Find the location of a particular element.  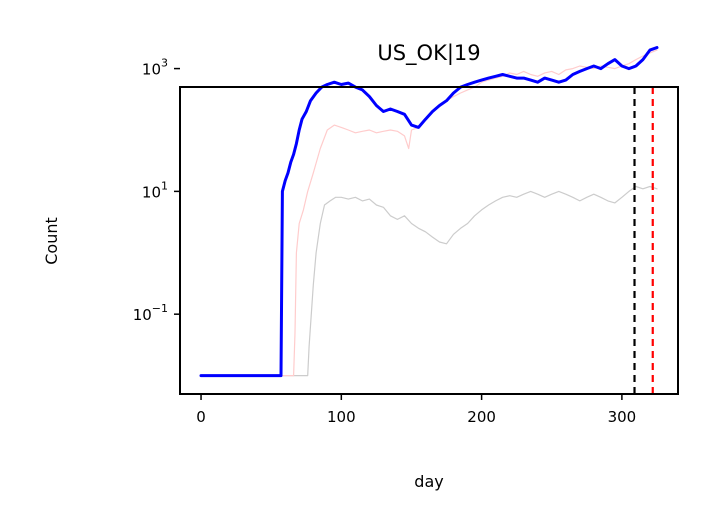

x-tick-label: 100 is located at coordinates (341, 417).